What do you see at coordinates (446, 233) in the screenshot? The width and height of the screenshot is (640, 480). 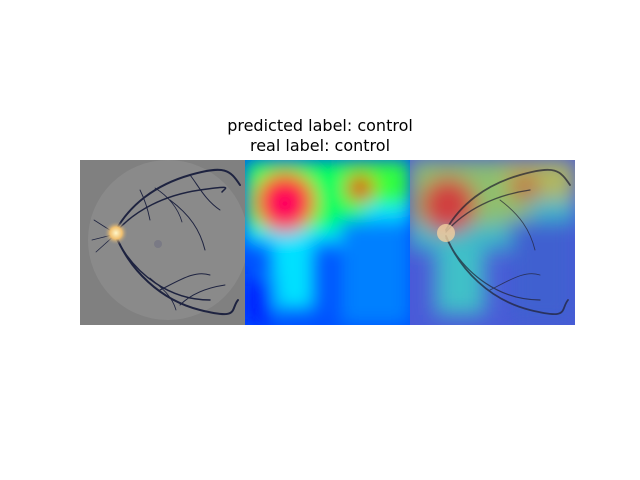 I see `overlay-optic-disc` at bounding box center [446, 233].